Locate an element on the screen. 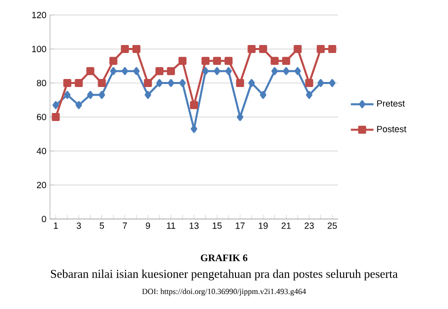 The image size is (448, 309). x-tick-label: 21 is located at coordinates (286, 225).